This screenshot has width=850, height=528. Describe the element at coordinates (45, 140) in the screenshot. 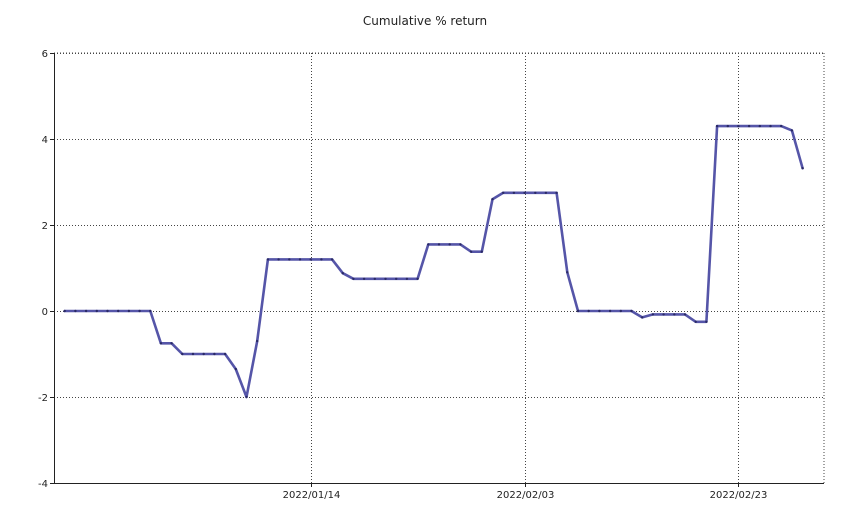

I see `y-tick-label: 4` at that location.